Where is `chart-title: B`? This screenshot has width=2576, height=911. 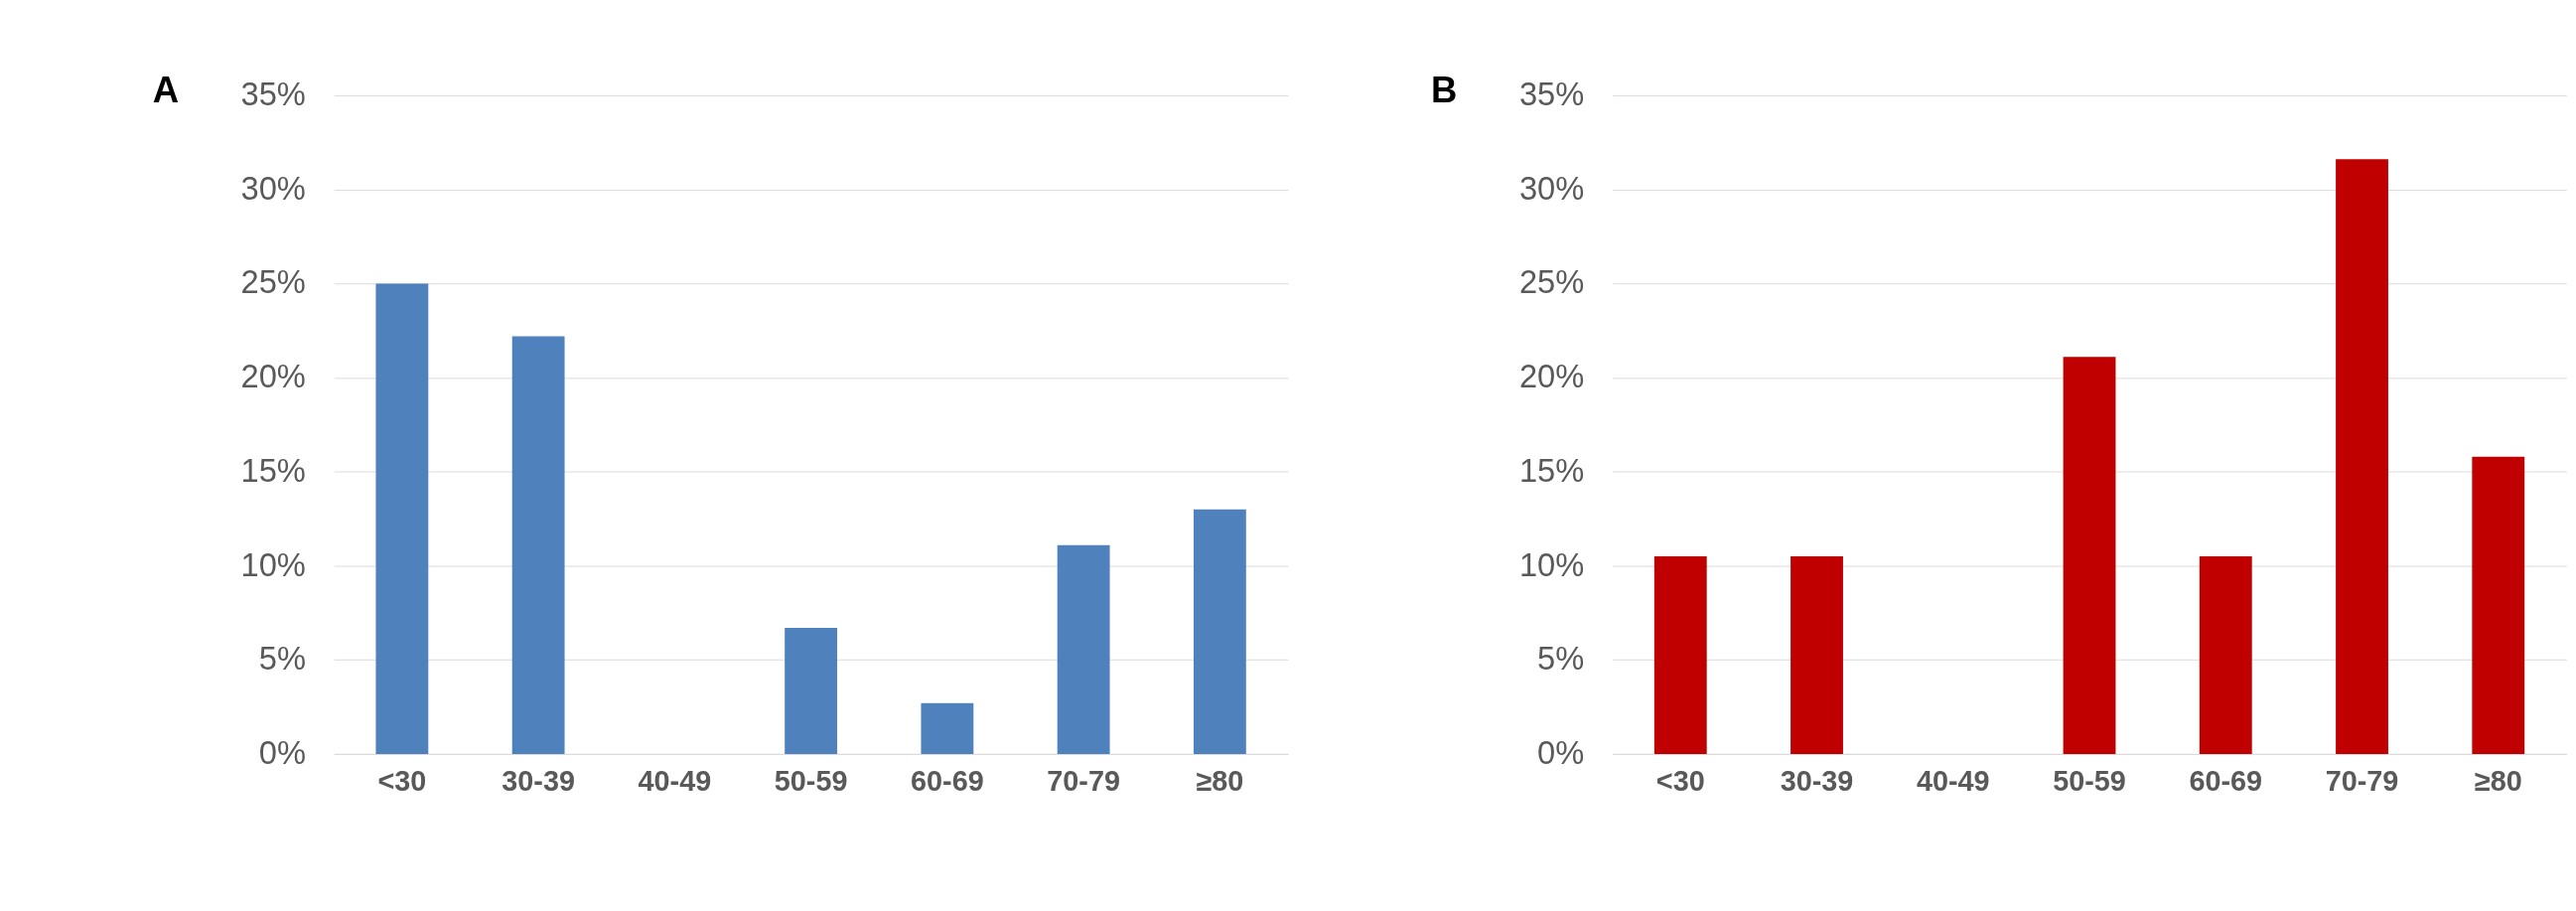
chart-title: B is located at coordinates (1445, 90).